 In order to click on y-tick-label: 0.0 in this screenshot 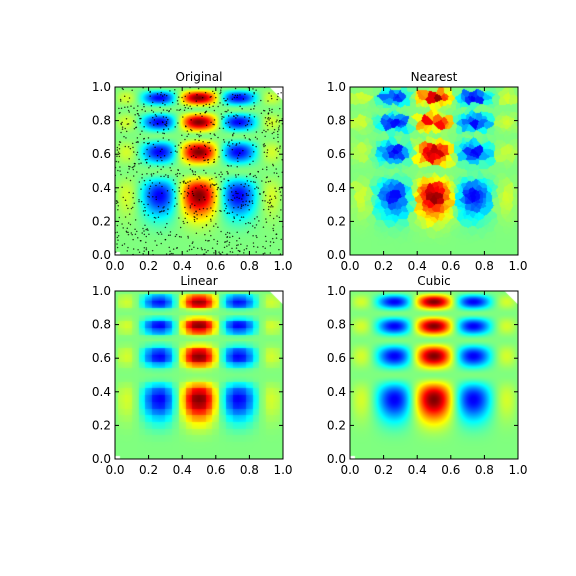, I will do `click(336, 459)`.